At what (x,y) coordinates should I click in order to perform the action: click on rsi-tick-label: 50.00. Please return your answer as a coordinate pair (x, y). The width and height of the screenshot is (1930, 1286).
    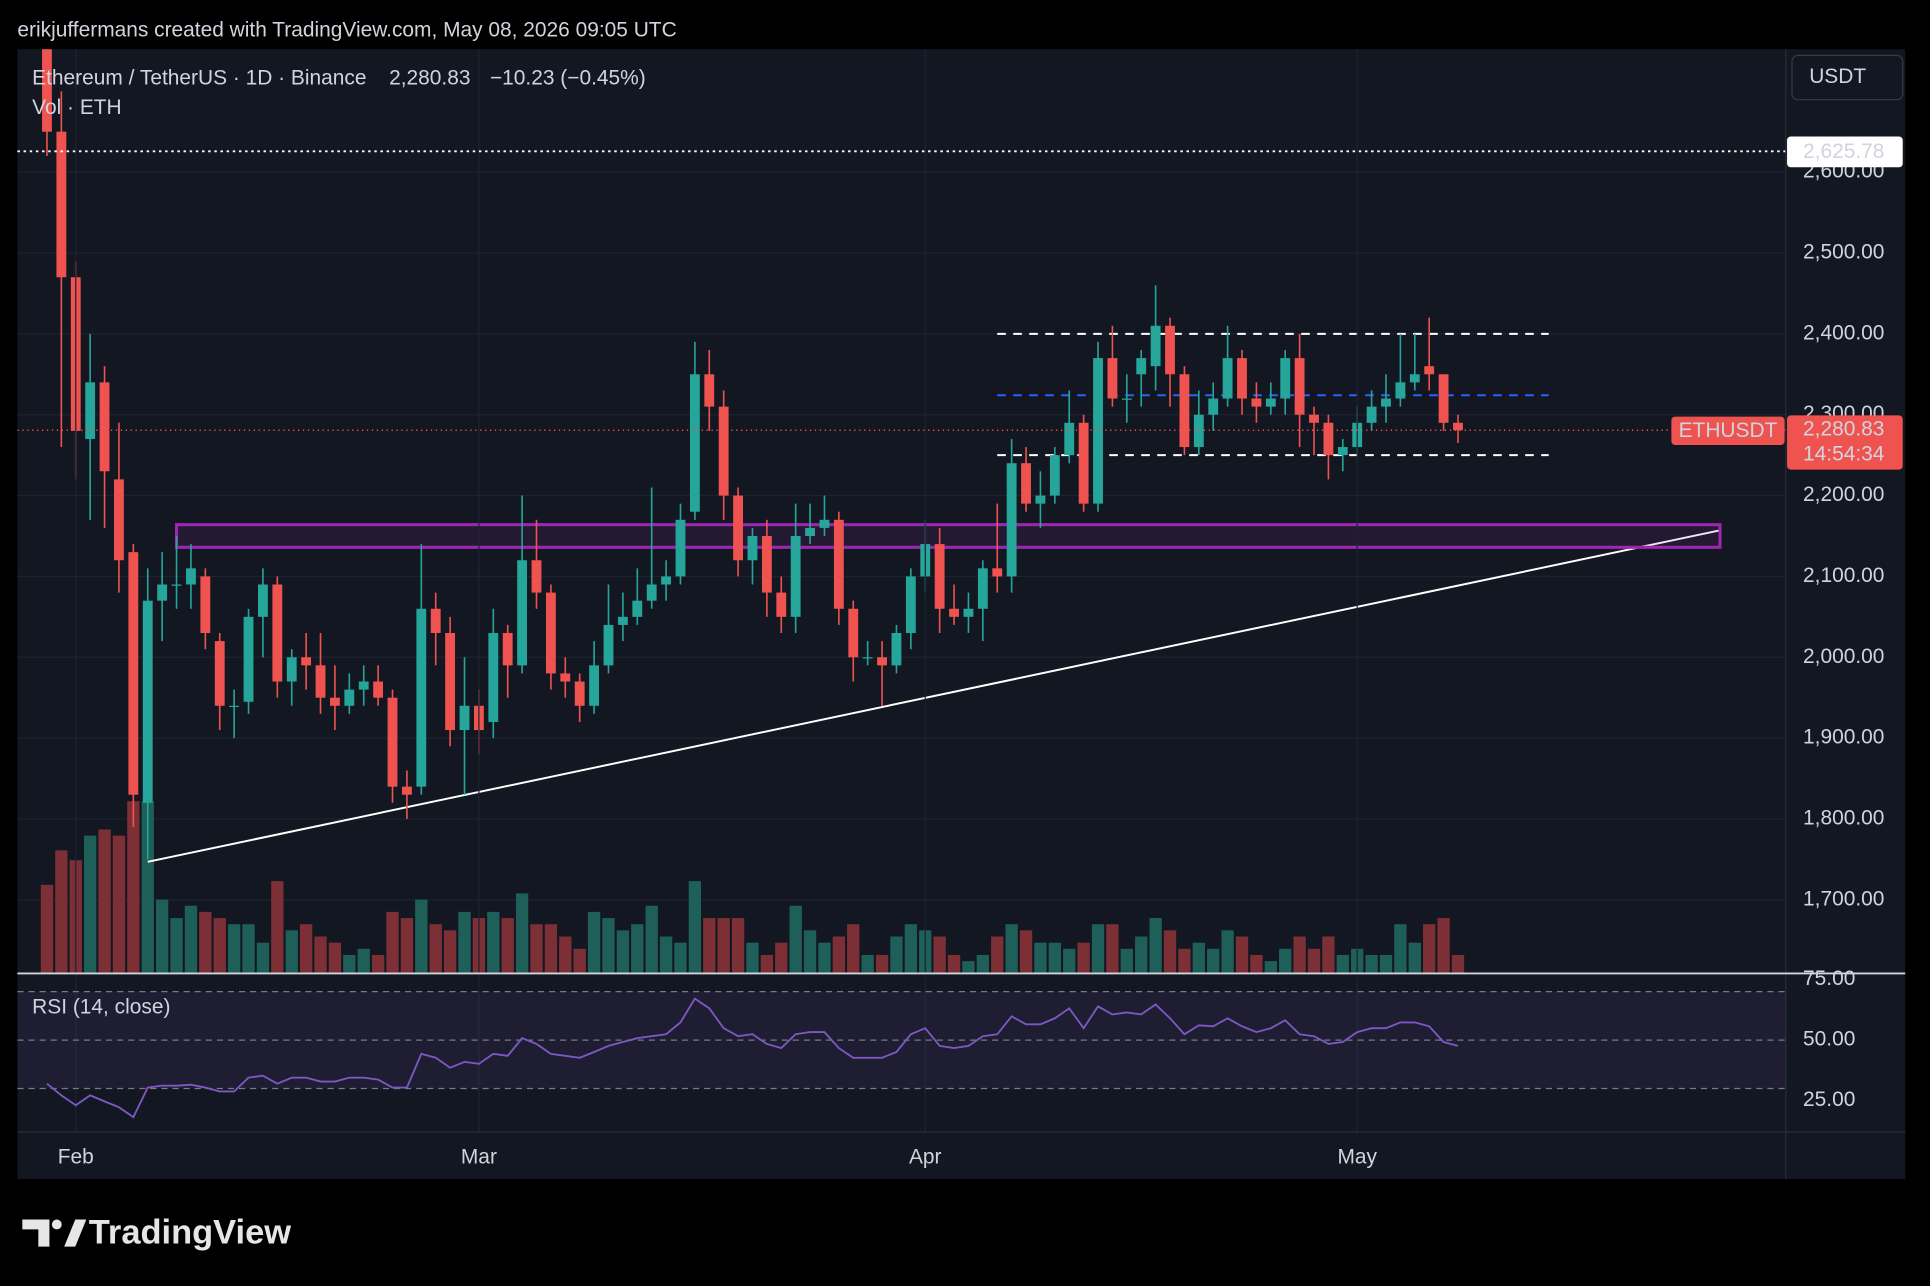
    Looking at the image, I should click on (1829, 1039).